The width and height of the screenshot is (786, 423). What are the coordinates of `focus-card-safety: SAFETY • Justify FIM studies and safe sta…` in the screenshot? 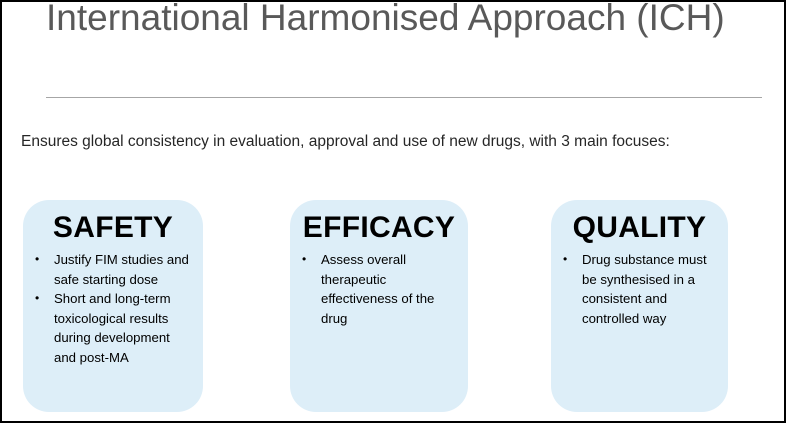 It's located at (113, 306).